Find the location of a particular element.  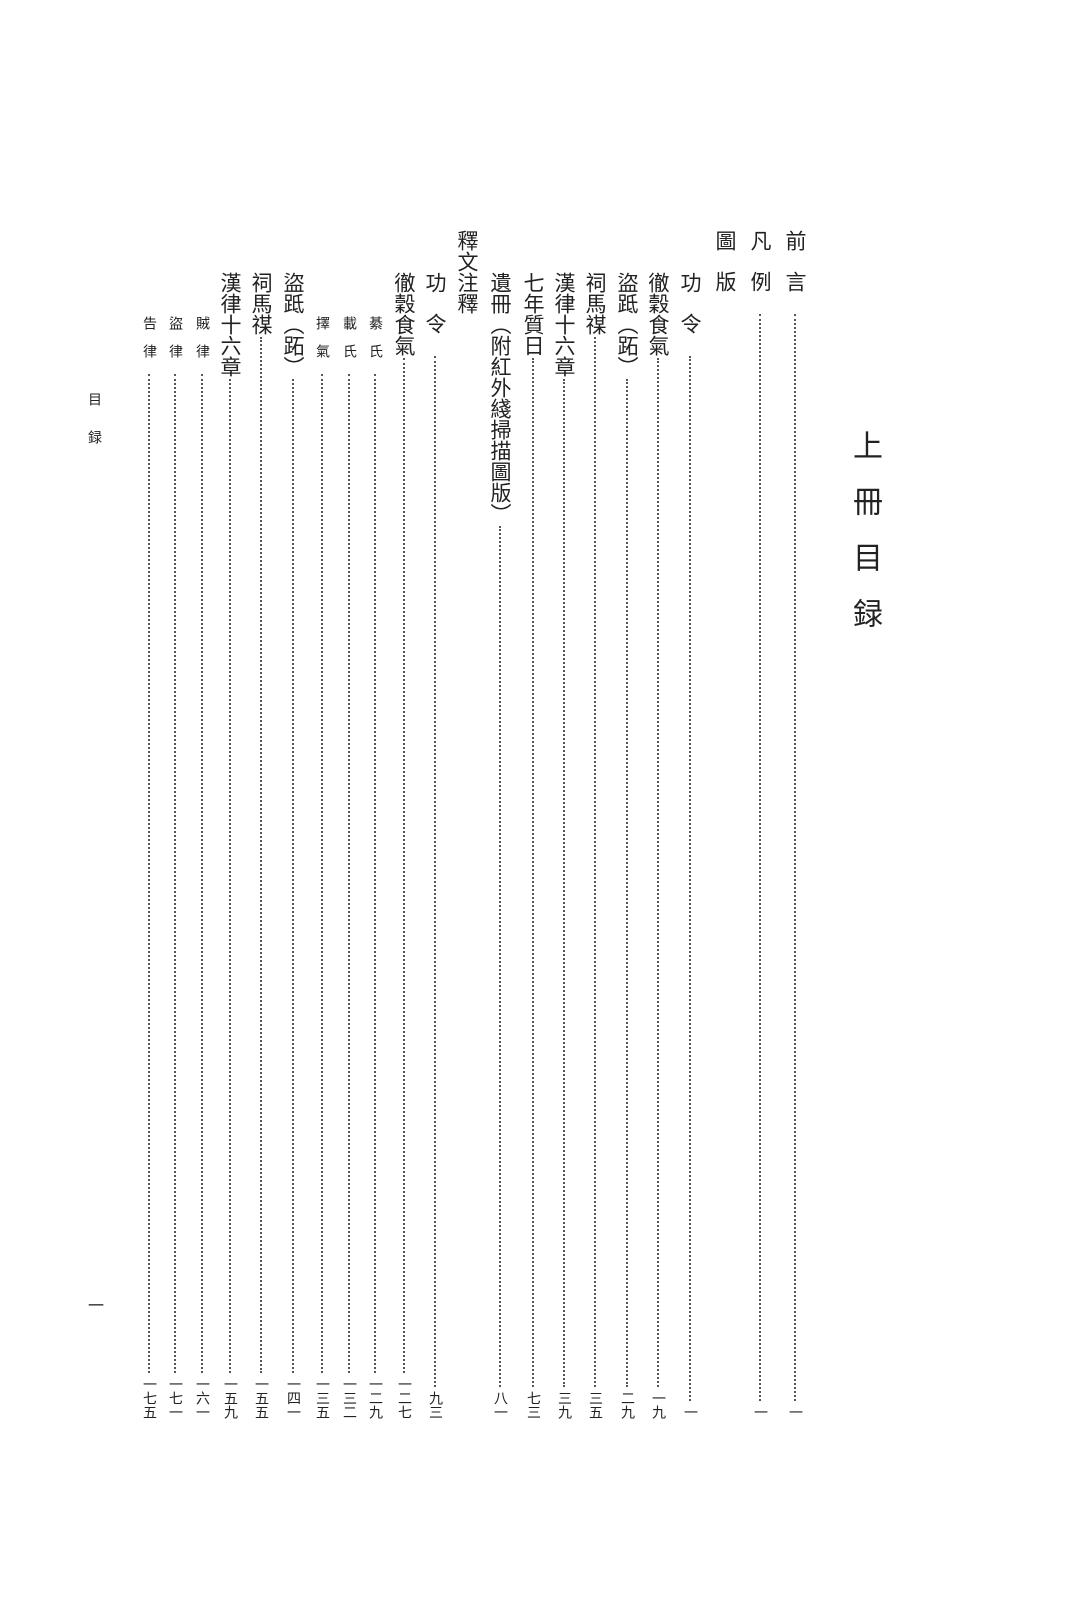

toc-entry: 漢律十六章 三九 is located at coordinates (564, 845).